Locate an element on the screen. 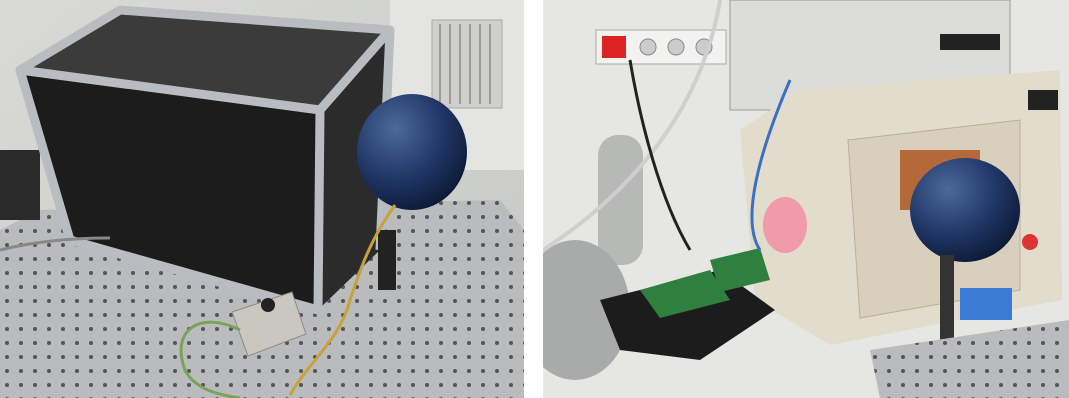 This screenshot has height=398, width=1069. optical-table is located at coordinates (969, 359).